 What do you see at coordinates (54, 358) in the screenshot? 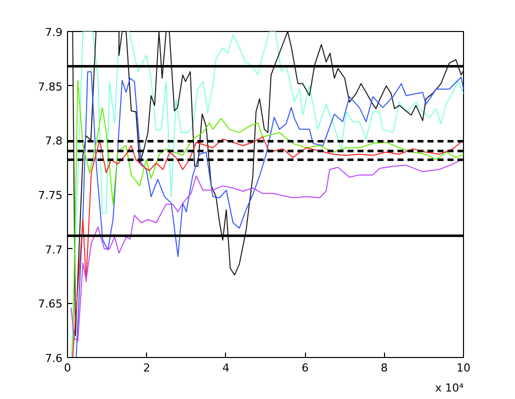
I see `y-tick-label: 7.6` at bounding box center [54, 358].